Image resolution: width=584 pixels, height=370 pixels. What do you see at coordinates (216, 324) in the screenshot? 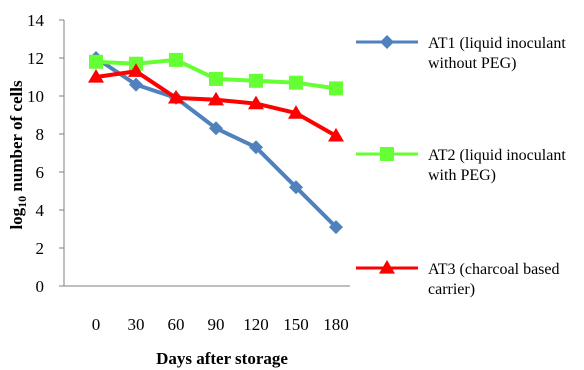
I see `x-tick-label: 90` at bounding box center [216, 324].